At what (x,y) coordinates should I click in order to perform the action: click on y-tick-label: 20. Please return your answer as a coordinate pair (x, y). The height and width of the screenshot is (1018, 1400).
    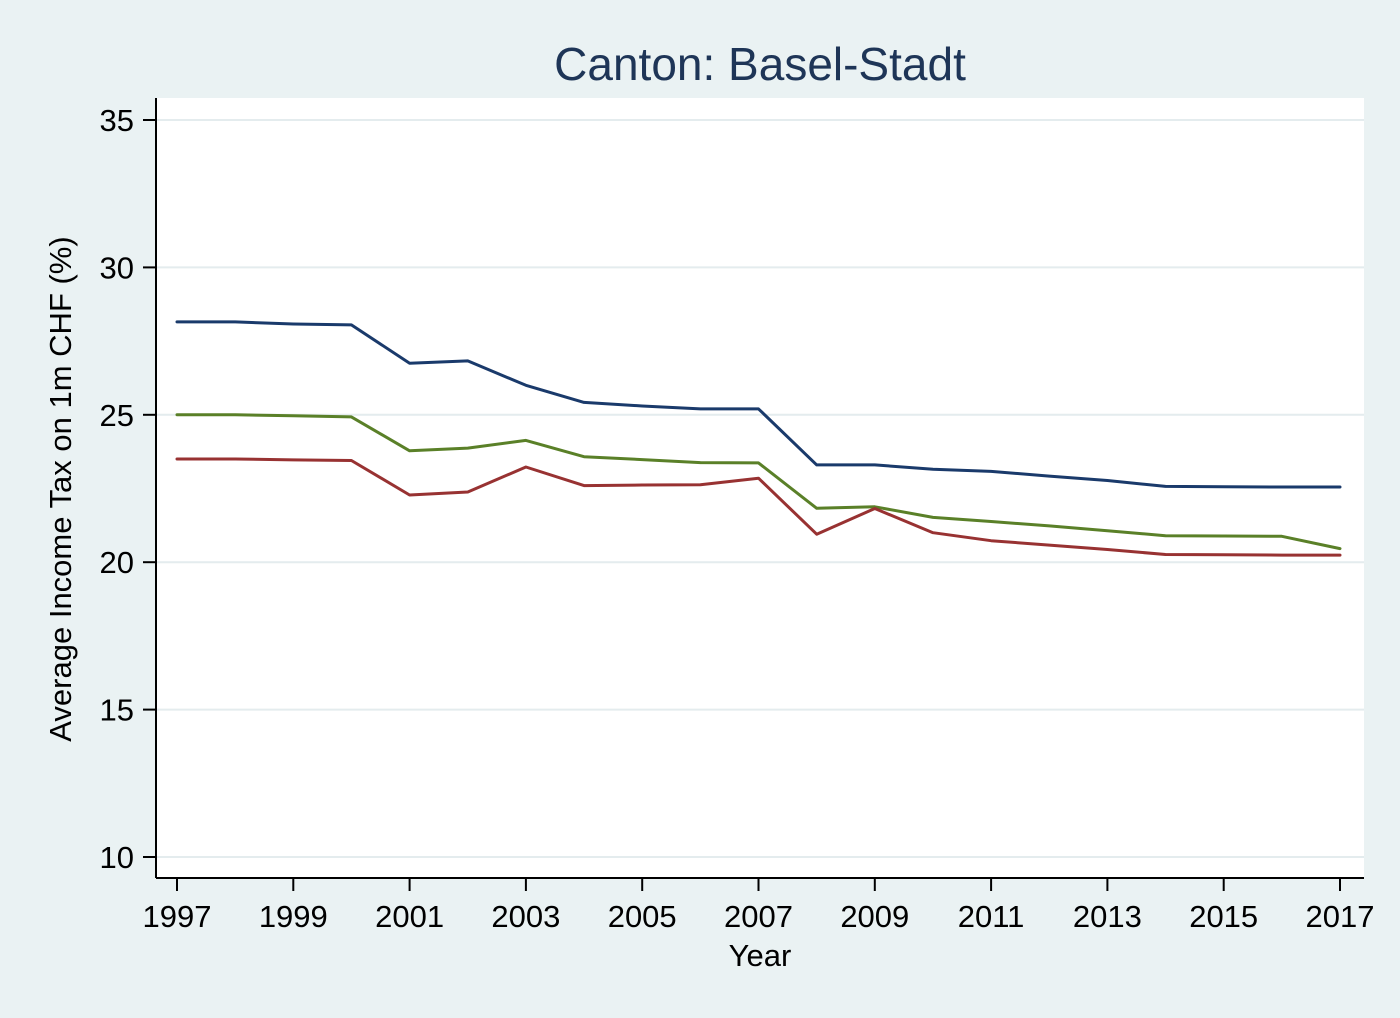
    Looking at the image, I should click on (117, 562).